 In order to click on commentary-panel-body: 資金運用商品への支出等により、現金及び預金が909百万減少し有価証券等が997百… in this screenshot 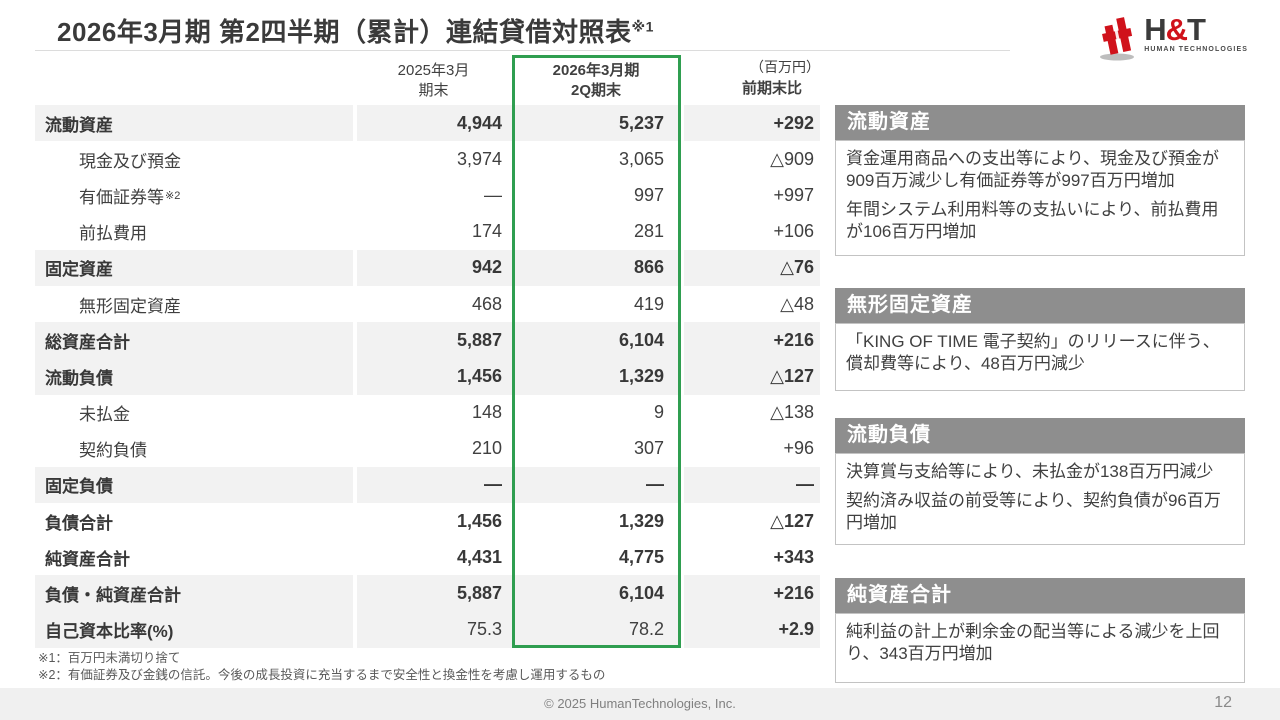, I will do `click(1040, 198)`.